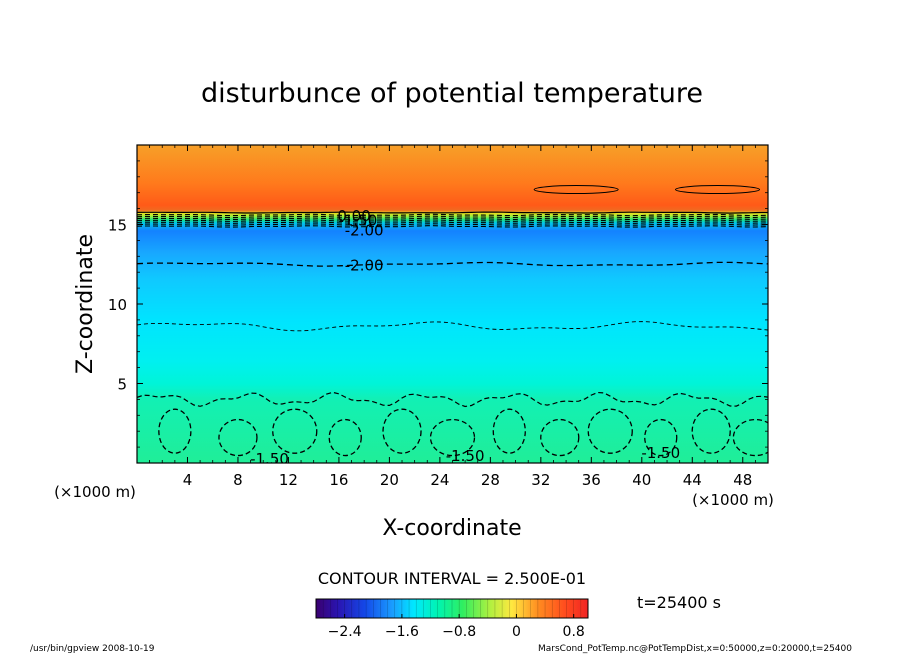 The width and height of the screenshot is (904, 654). Describe the element at coordinates (679, 602) in the screenshot. I see `time-text: t=25400 s` at that location.